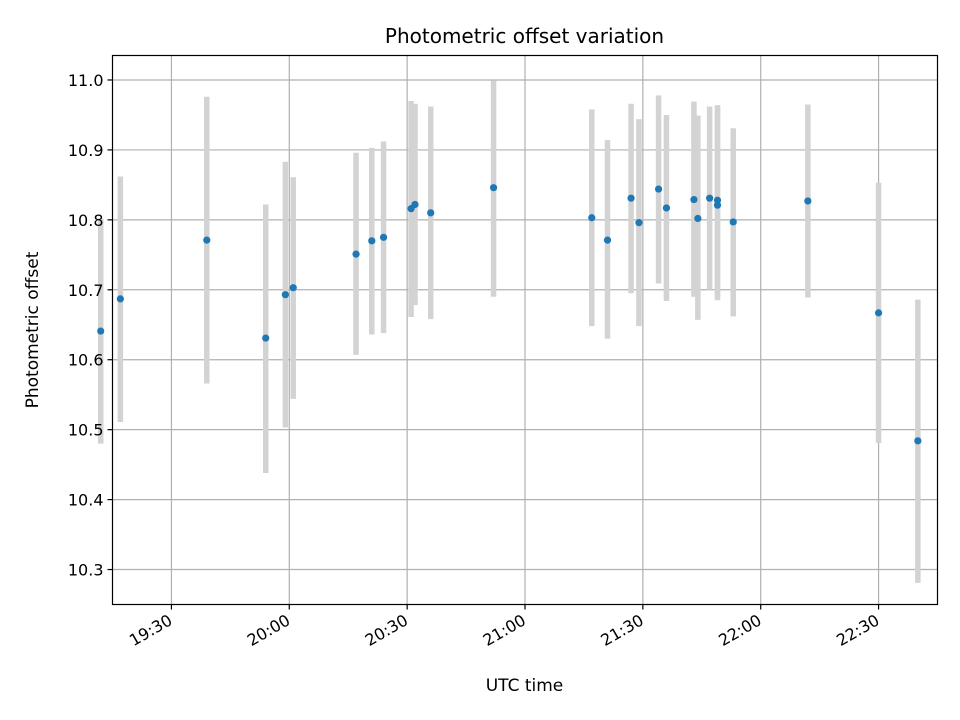  What do you see at coordinates (86, 500) in the screenshot?
I see `y-tick-label: 10.4` at bounding box center [86, 500].